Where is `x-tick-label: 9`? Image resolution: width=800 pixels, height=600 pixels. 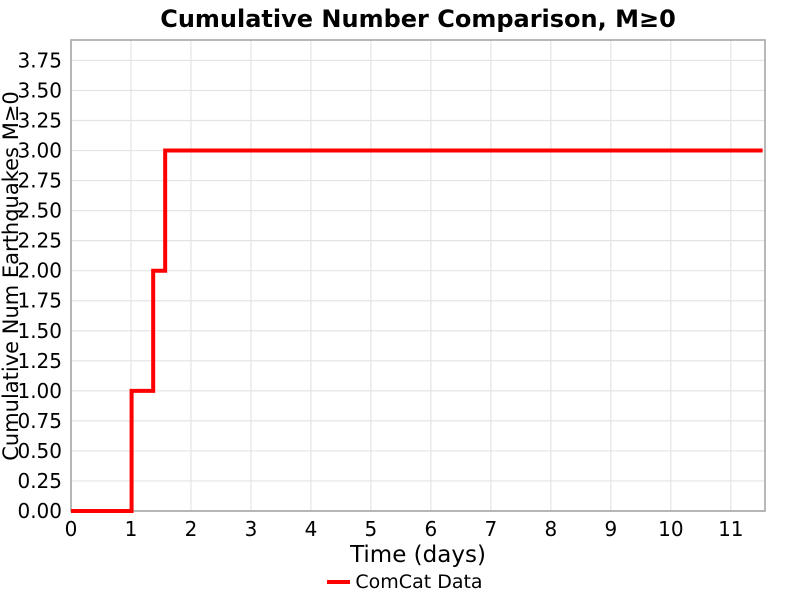 x-tick-label: 9 is located at coordinates (610, 529).